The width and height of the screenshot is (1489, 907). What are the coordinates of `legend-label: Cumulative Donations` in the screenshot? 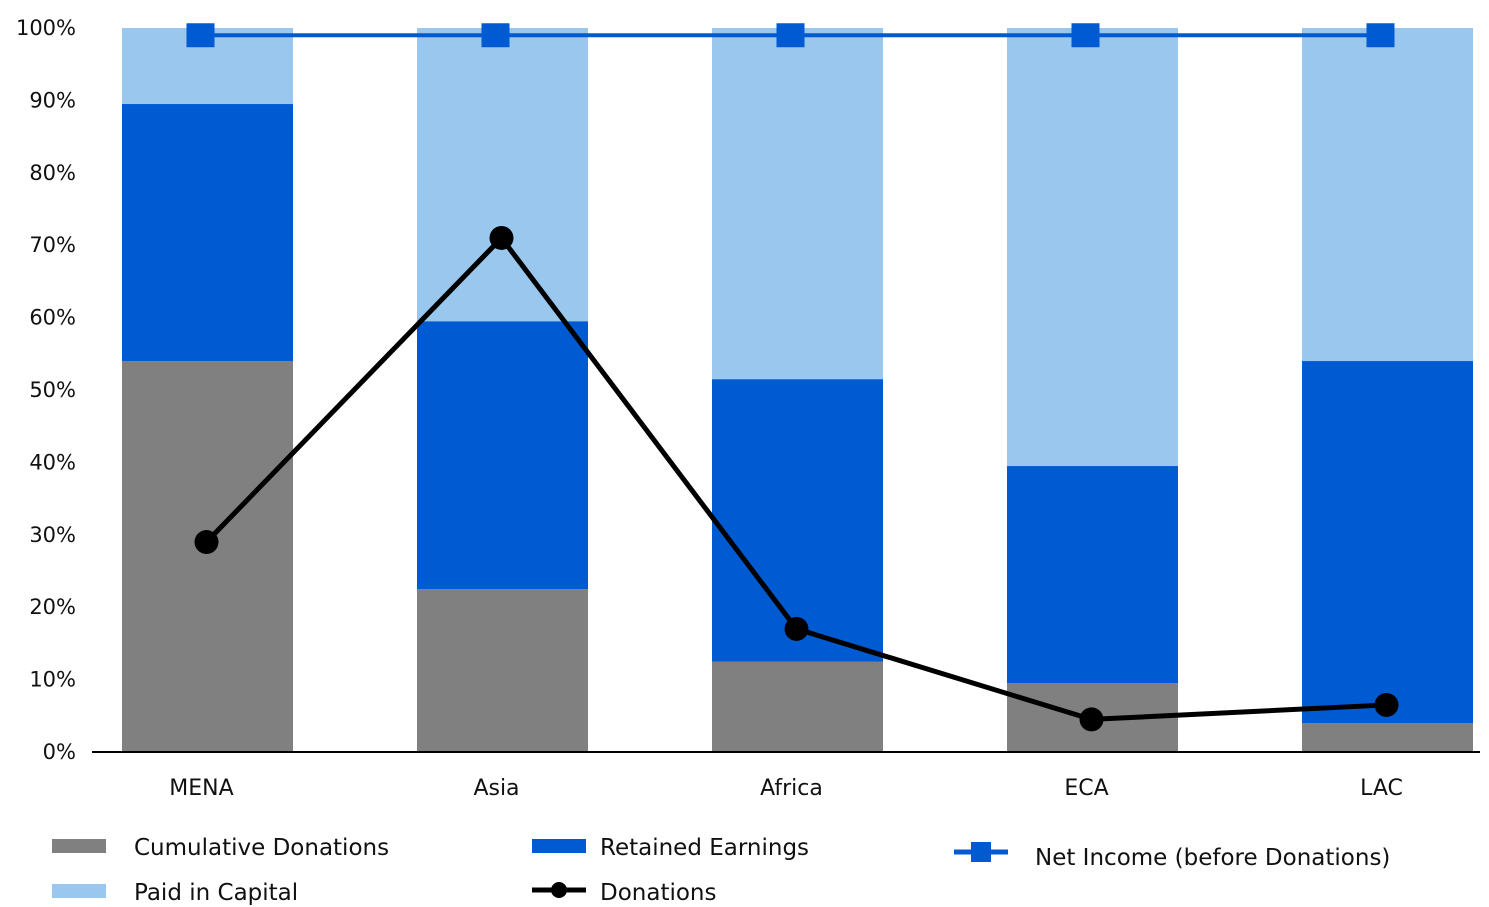 It's located at (261, 848).